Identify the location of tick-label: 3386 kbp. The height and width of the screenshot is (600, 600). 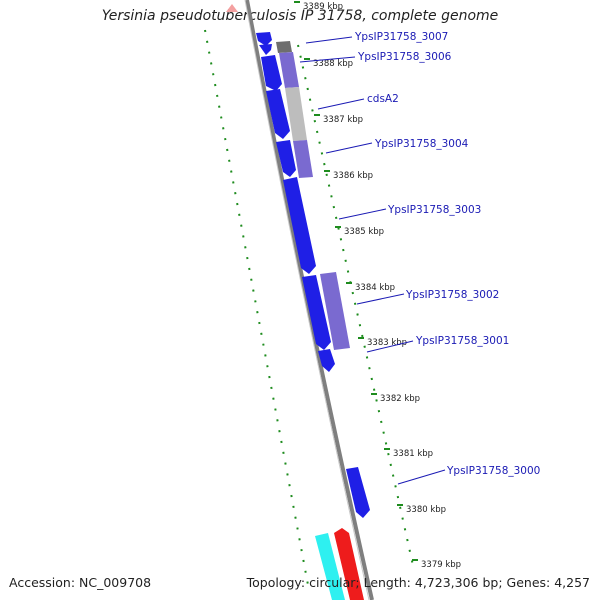
(353, 176).